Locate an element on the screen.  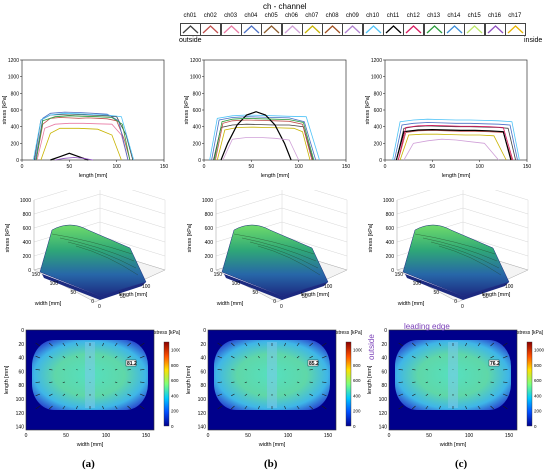
length-tick-label: 50 is located at coordinates (123, 297).